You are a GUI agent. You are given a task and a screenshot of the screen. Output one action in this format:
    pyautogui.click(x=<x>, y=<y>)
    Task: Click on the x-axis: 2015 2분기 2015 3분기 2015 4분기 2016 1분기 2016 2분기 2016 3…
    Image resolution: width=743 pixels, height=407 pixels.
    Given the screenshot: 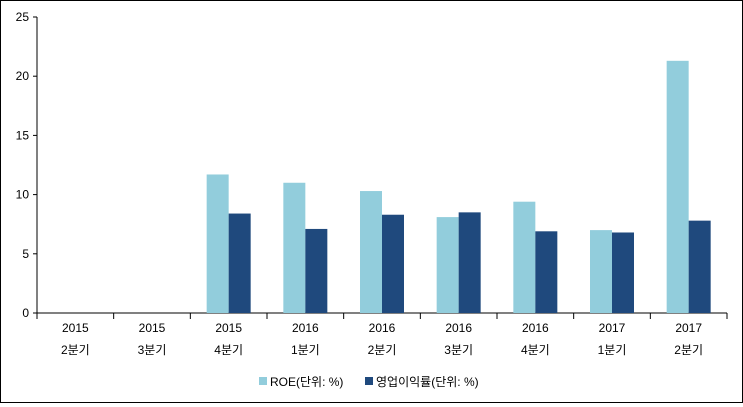 What is the action you would take?
    pyautogui.click(x=382, y=334)
    